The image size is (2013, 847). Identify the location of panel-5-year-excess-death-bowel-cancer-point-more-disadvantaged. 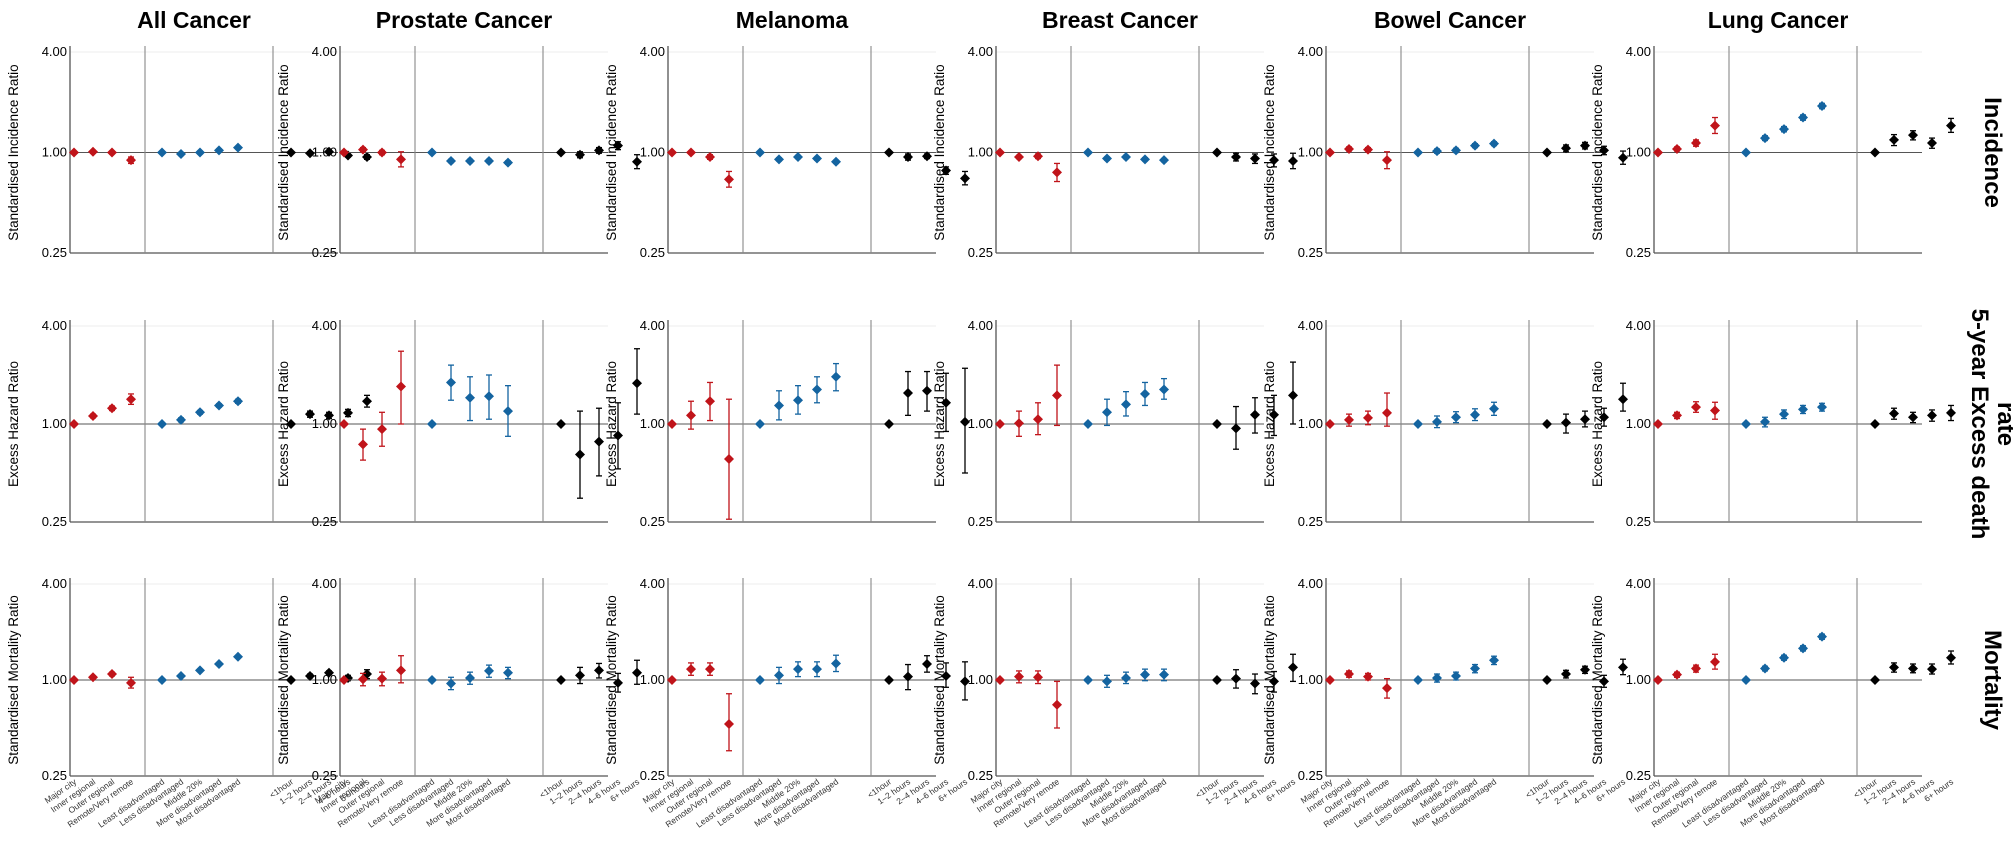
(1475, 414).